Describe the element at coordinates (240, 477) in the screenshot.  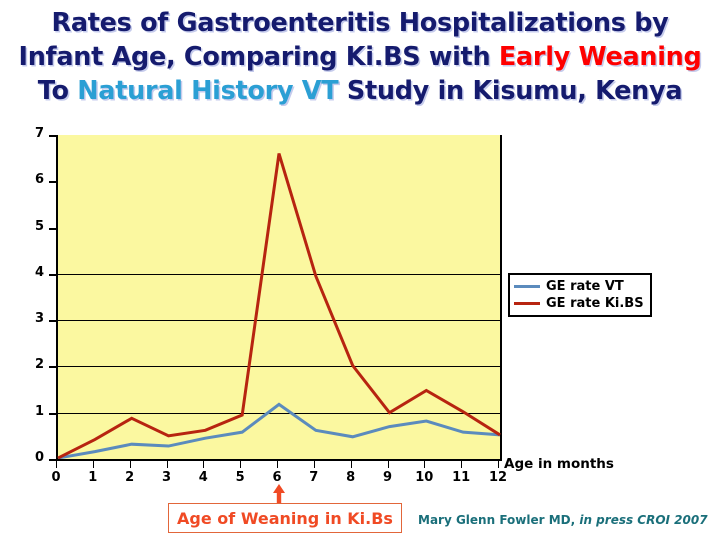
I see `x-tick-label: 5` at that location.